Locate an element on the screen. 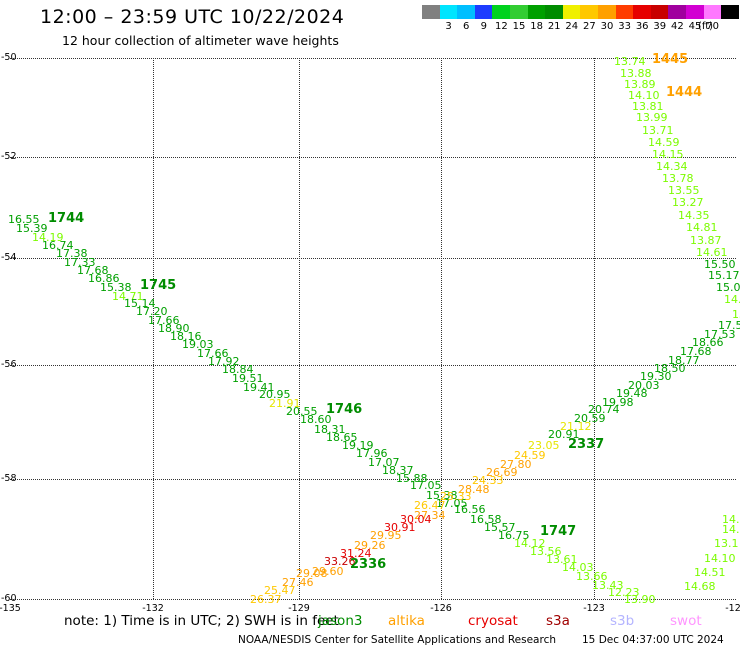 The width and height of the screenshot is (740, 650). wave-height-value: 14.81 is located at coordinates (702, 227).